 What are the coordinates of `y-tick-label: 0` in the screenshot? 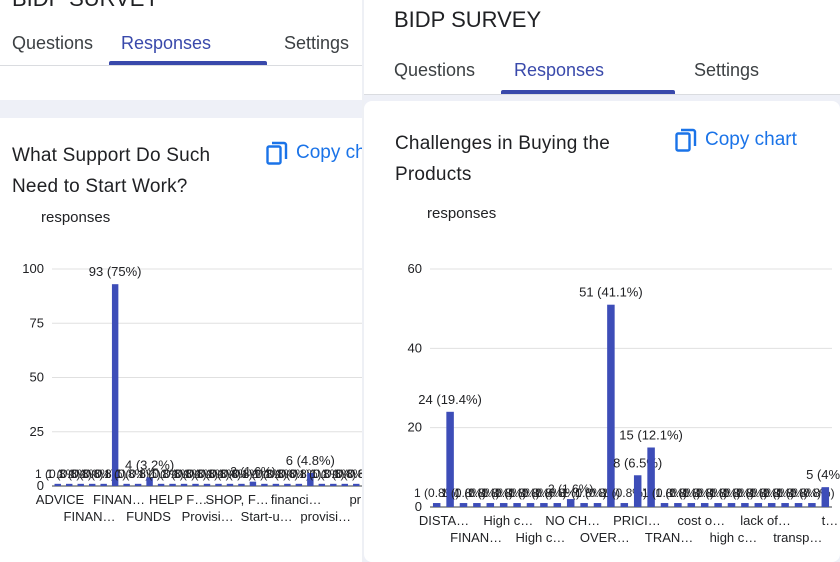 It's located at (418, 506).